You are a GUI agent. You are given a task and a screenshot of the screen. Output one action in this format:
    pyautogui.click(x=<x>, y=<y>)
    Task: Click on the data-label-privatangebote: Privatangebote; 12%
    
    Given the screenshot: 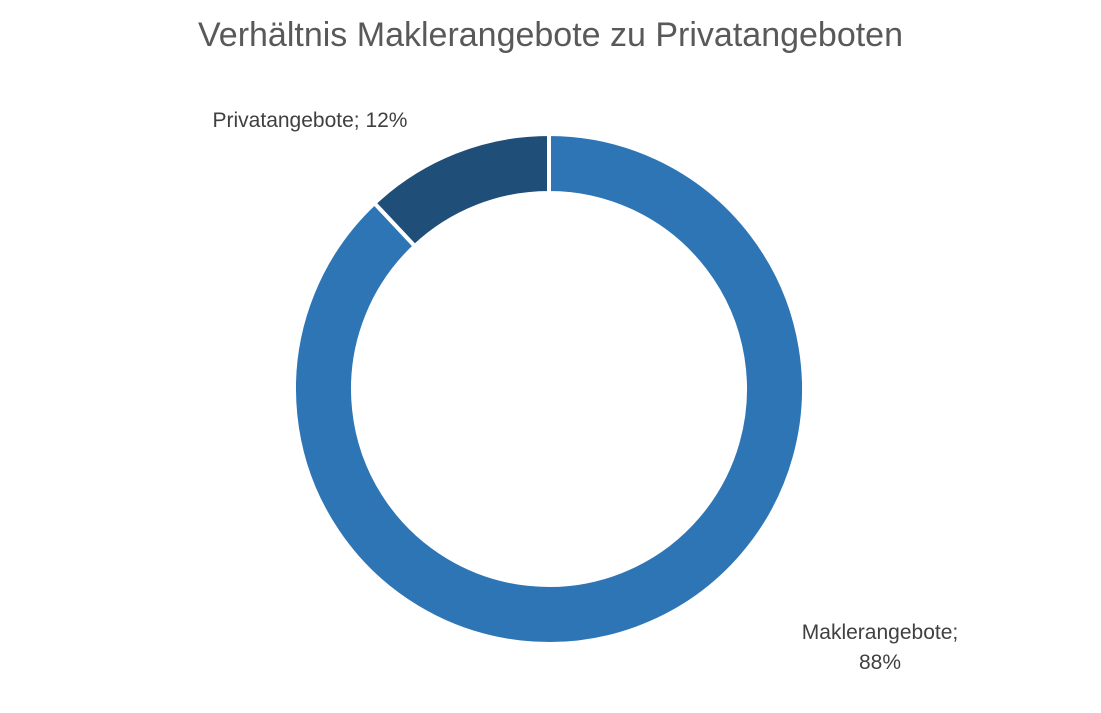 What is the action you would take?
    pyautogui.click(x=310, y=121)
    